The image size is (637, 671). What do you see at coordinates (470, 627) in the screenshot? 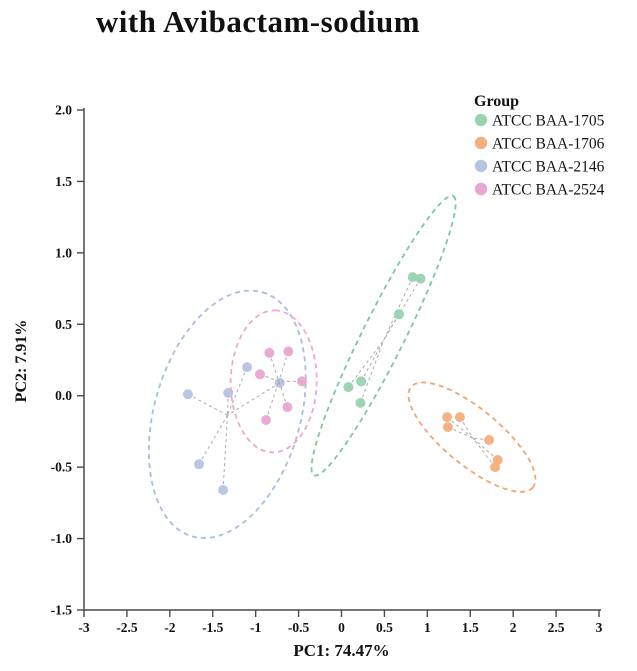
I see `x-tick-label: 1.5` at bounding box center [470, 627].